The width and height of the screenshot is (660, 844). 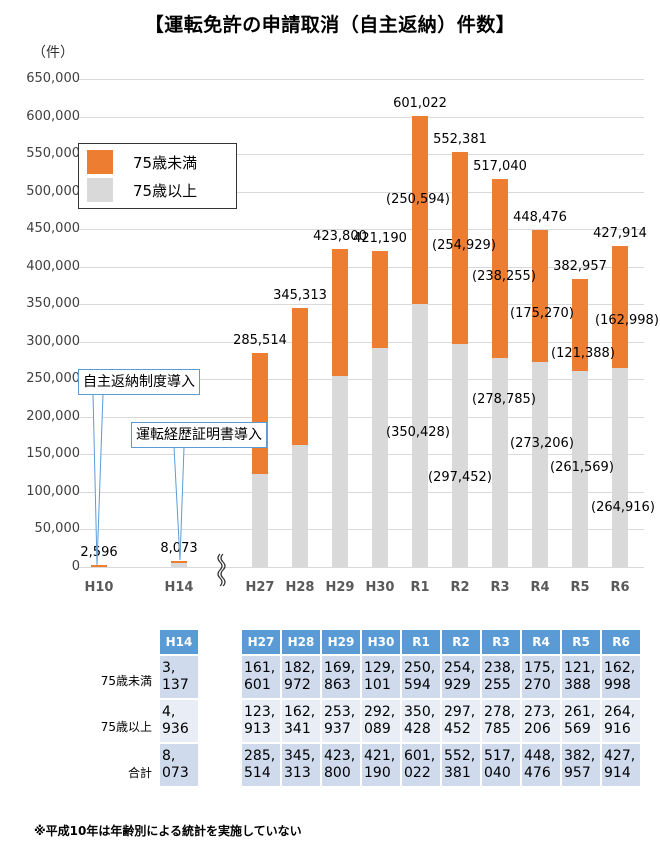 What do you see at coordinates (418, 432) in the screenshot?
I see `segment-label-over75-R1: (350,428)` at bounding box center [418, 432].